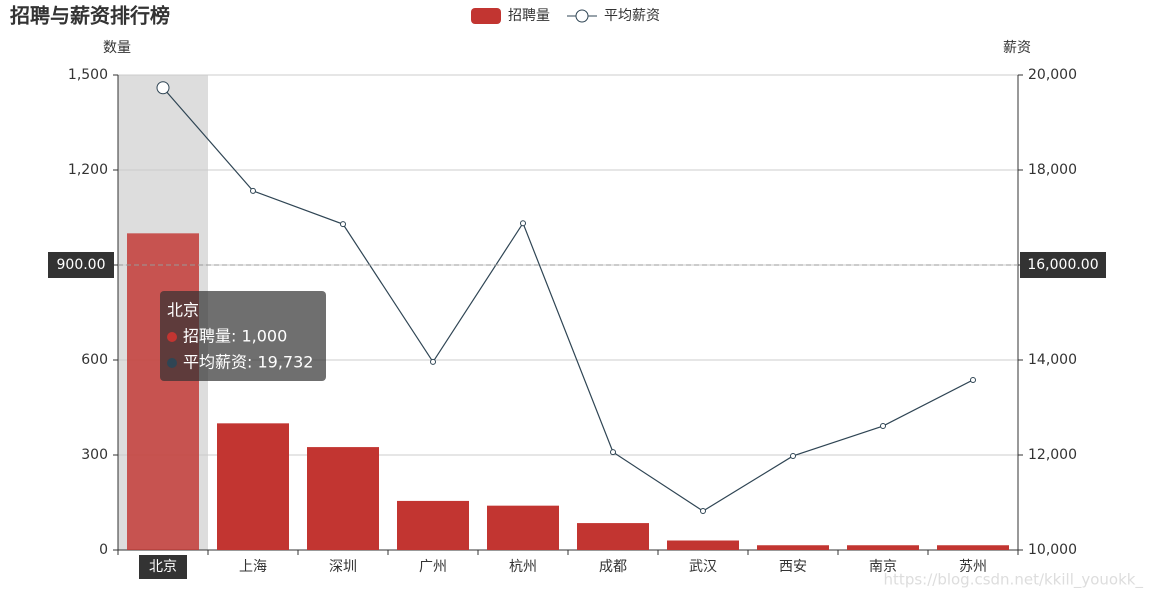 Image resolution: width=1152 pixels, height=598 pixels. Describe the element at coordinates (103, 550) in the screenshot. I see `y-tick-label: 0` at that location.